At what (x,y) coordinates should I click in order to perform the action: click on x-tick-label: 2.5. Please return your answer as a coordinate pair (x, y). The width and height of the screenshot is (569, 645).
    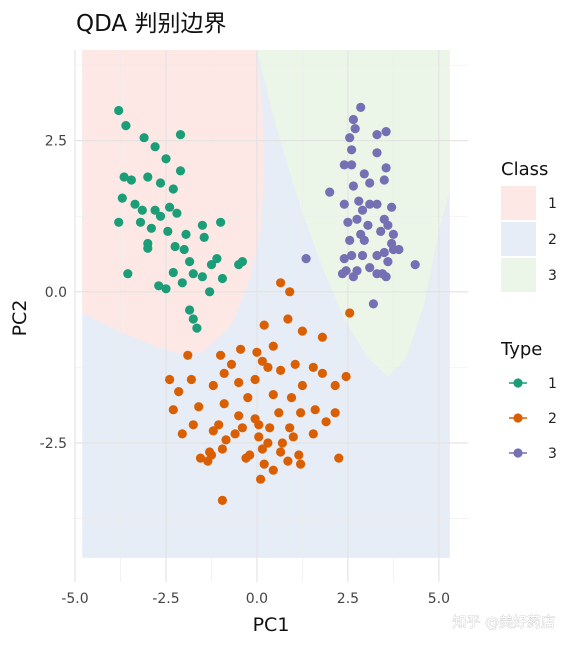
    Looking at the image, I should click on (348, 599).